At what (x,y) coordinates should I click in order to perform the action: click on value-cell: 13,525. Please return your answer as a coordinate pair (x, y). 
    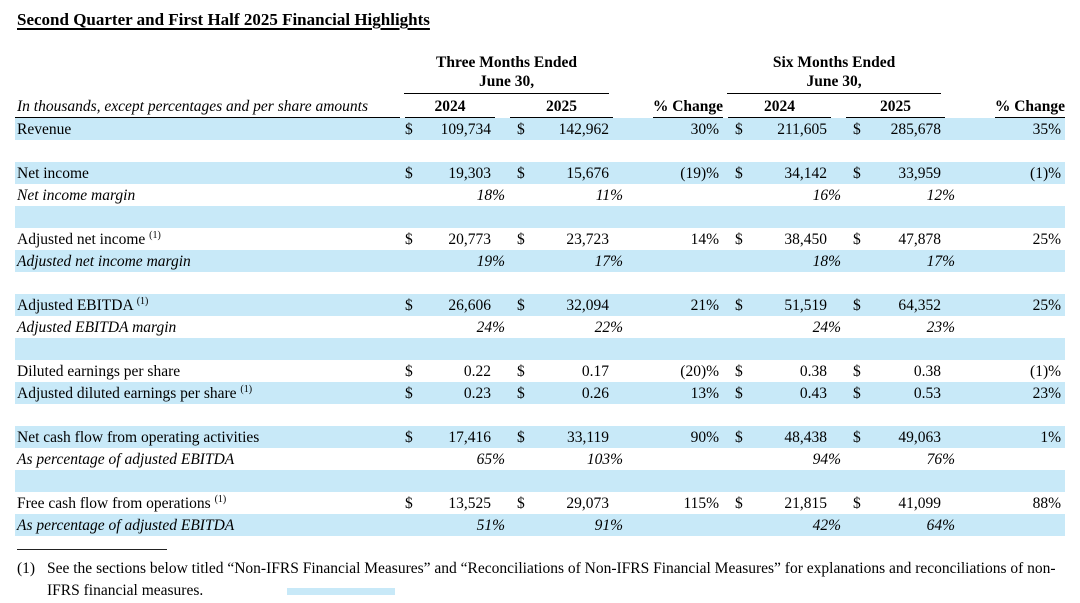
    Looking at the image, I should click on (469, 503).